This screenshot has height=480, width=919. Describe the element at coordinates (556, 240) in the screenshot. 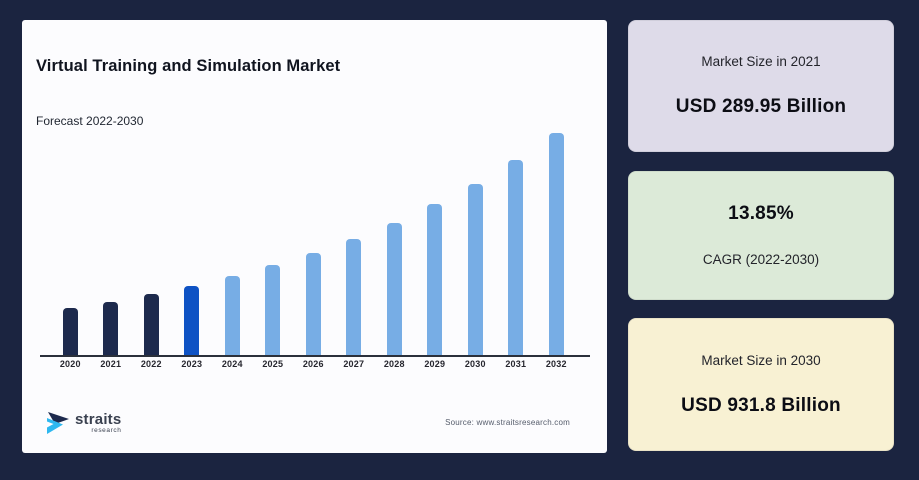

I see `bar-2032` at that location.